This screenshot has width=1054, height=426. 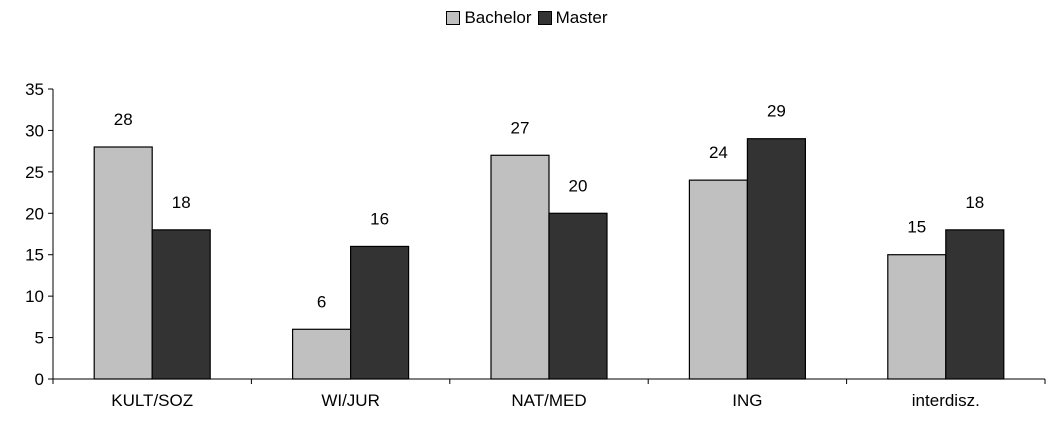 I want to click on y-tick-label: 5, so click(x=39, y=338).